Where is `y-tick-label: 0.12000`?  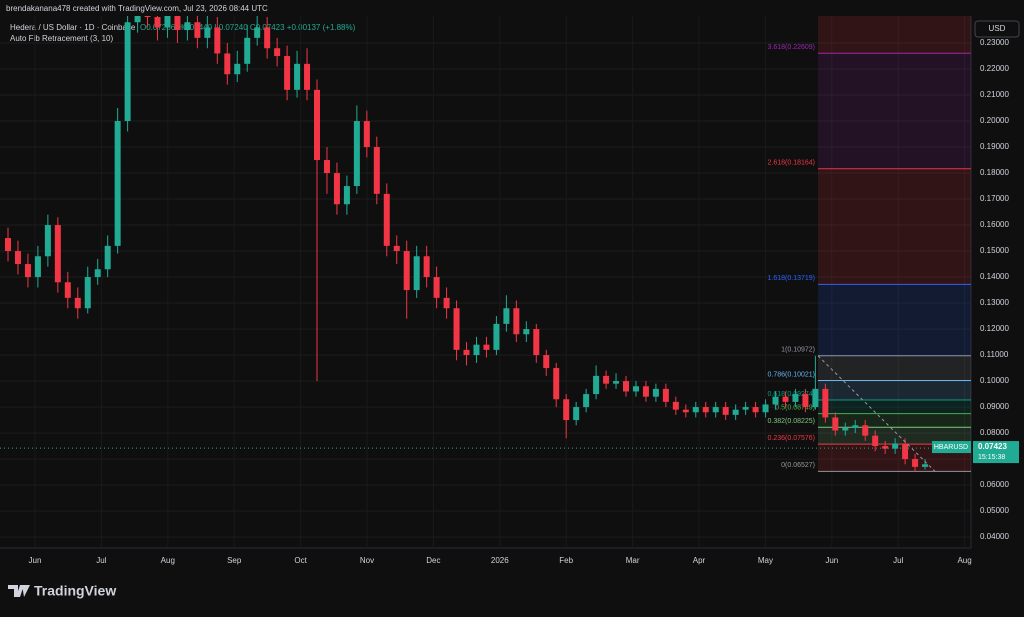 y-tick-label: 0.12000 is located at coordinates (994, 328).